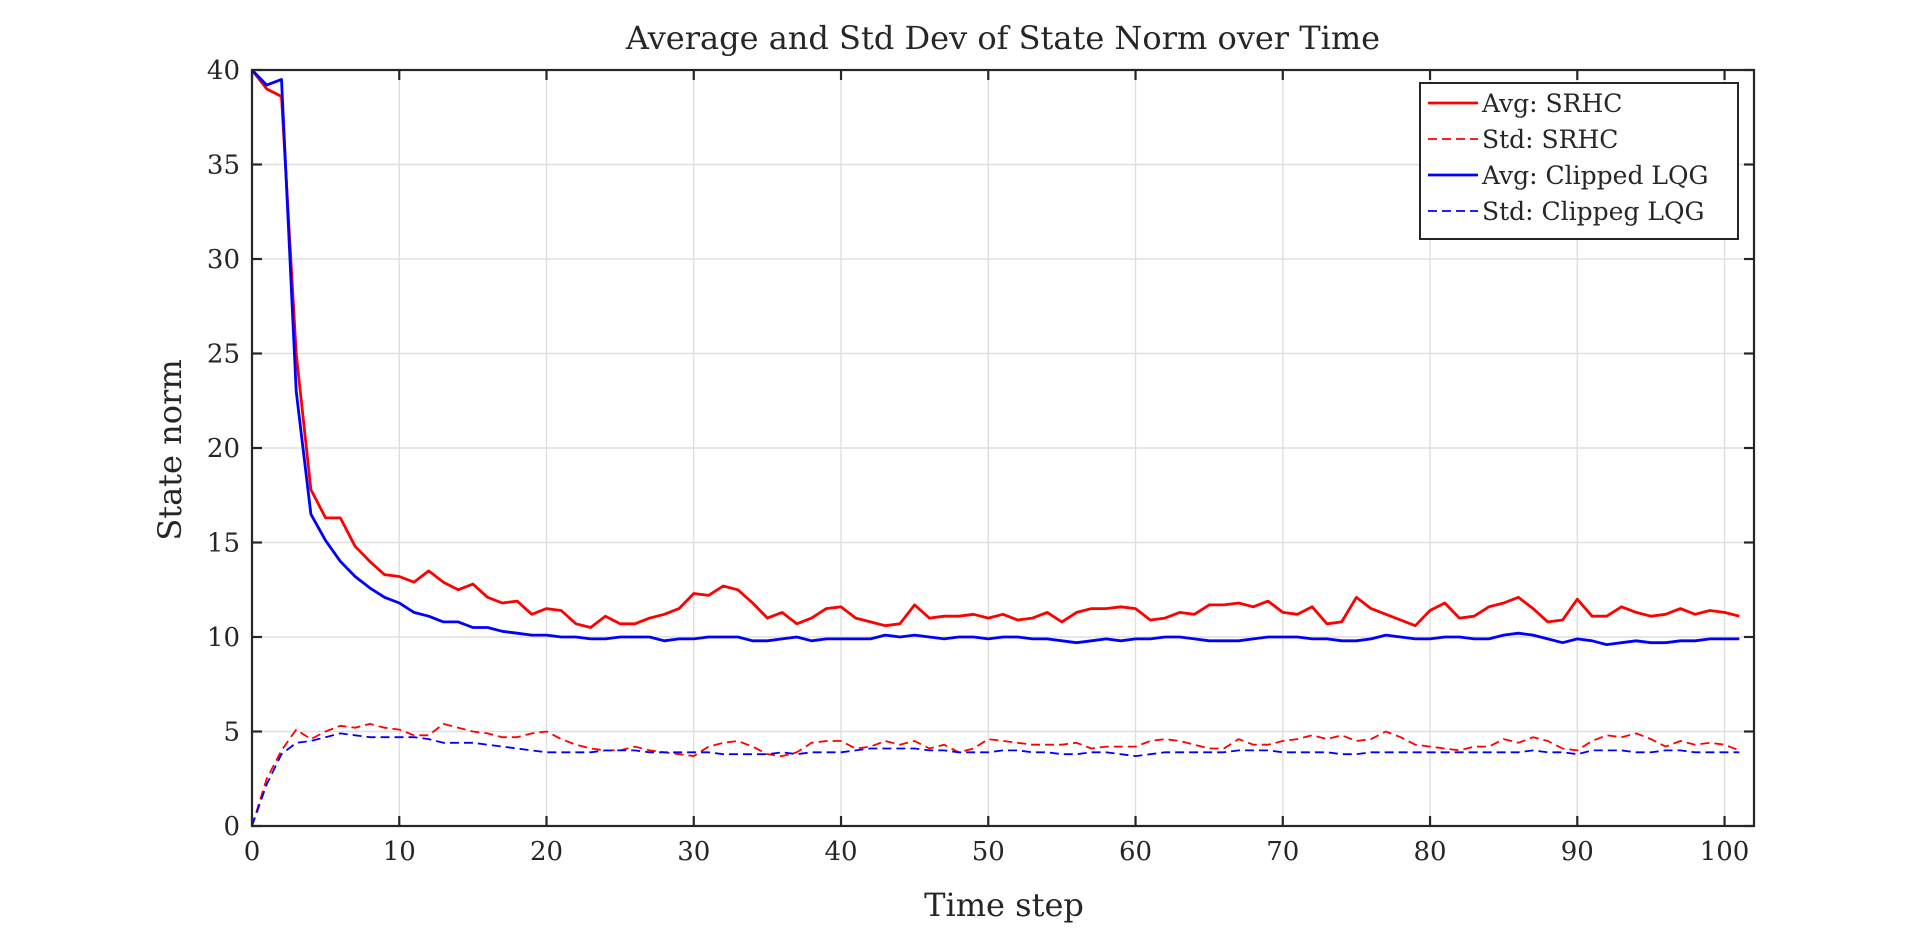  I want to click on x-tick-label: 50, so click(988, 852).